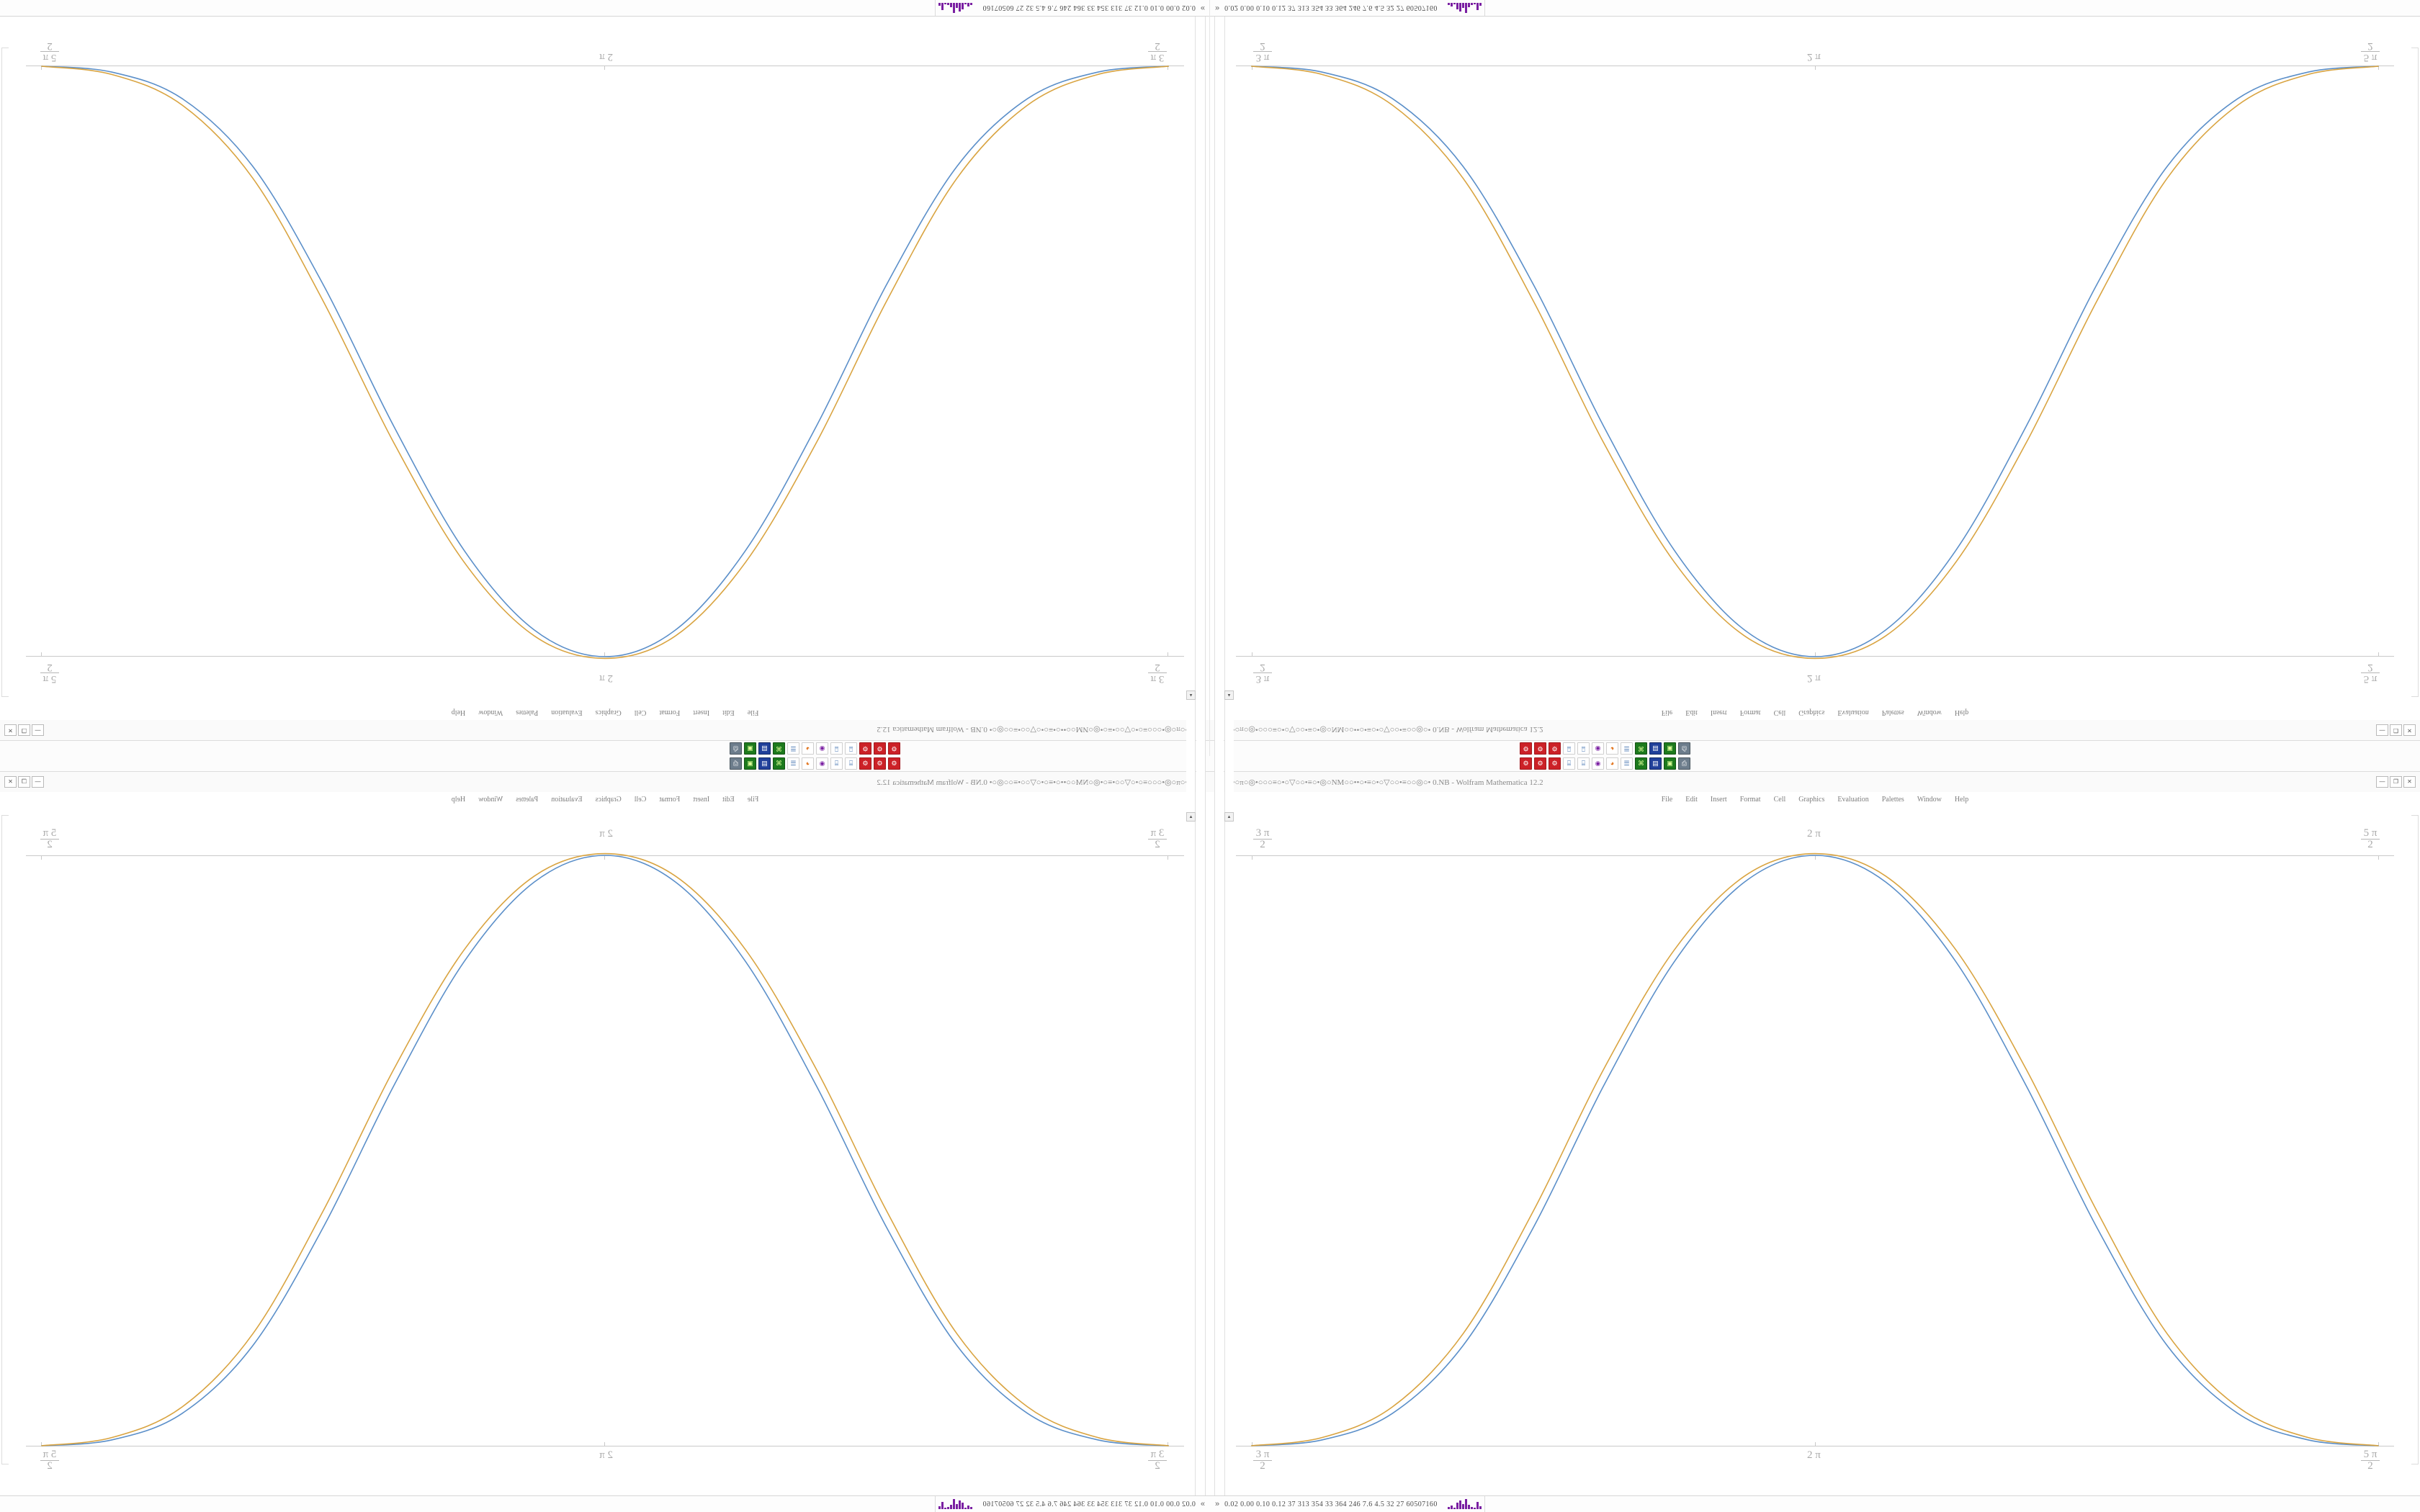 The width and height of the screenshot is (2420, 1512). Describe the element at coordinates (608, 712) in the screenshot. I see `menu-item-graphics: Graphics` at that location.